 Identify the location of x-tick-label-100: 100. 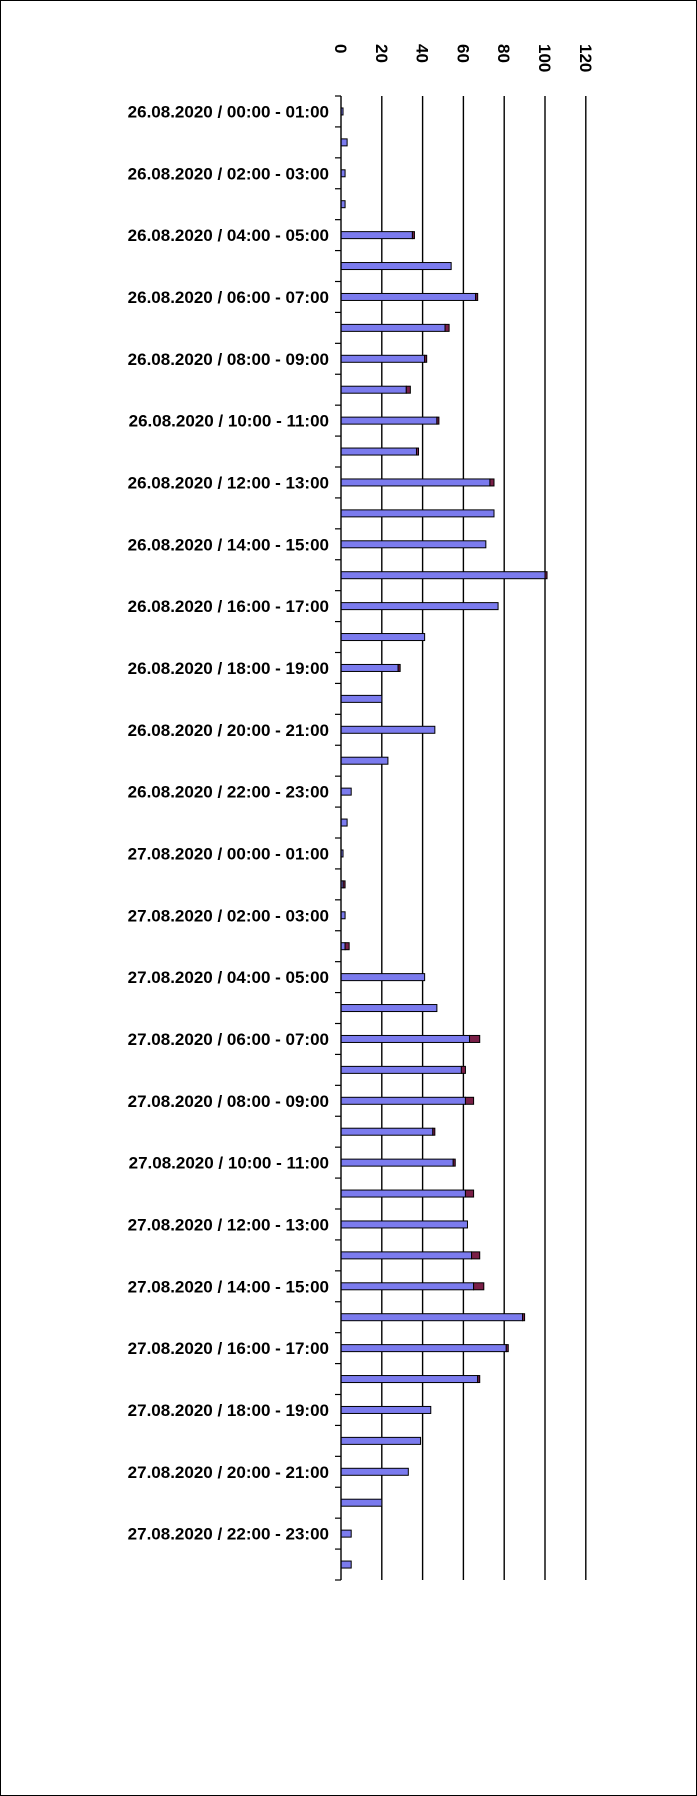
(544, 58).